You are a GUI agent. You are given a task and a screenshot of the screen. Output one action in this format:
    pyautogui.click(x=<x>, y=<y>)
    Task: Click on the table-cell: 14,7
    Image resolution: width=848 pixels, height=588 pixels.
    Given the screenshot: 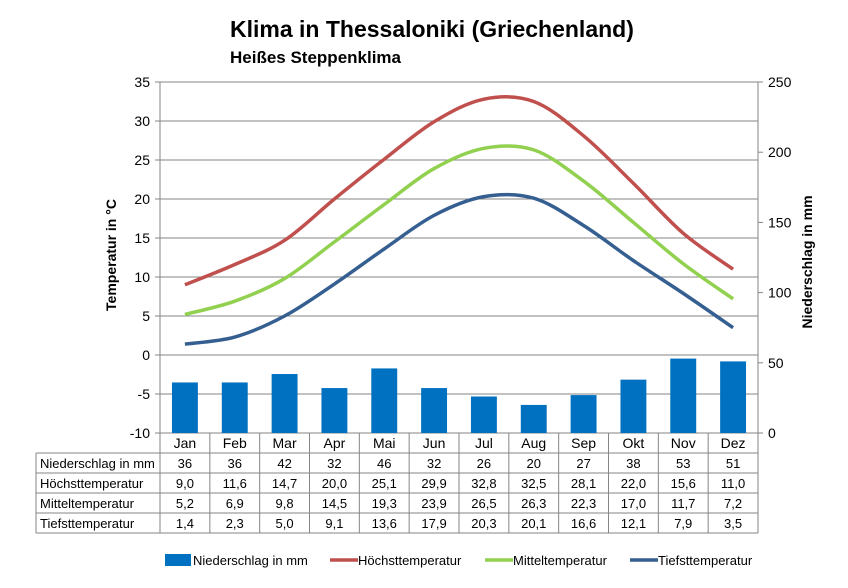 What is the action you would take?
    pyautogui.click(x=284, y=483)
    